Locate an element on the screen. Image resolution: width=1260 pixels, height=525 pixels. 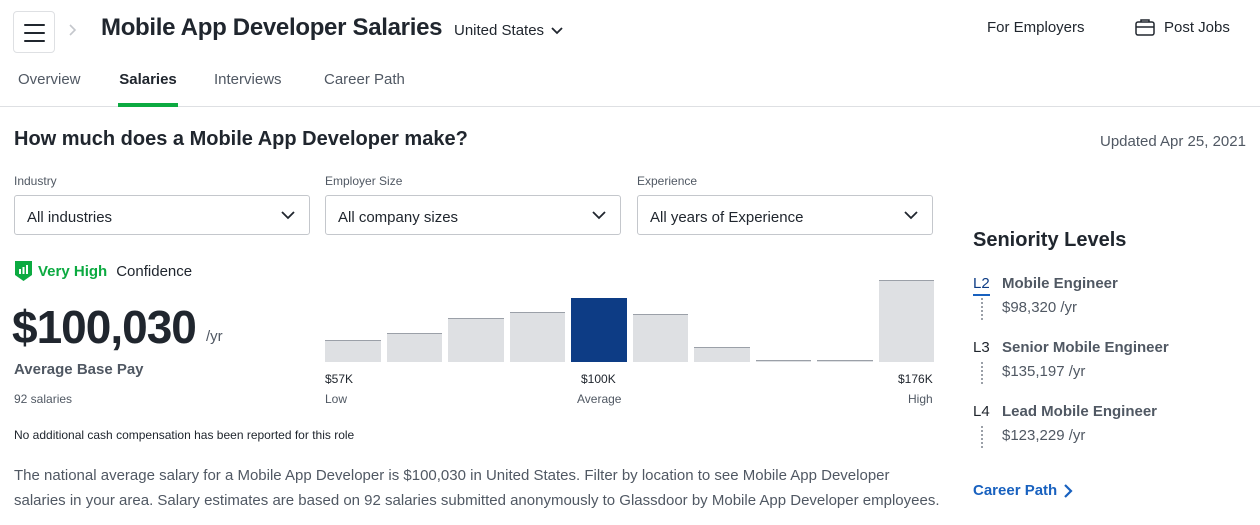
select-value: All industries is located at coordinates (70, 217).